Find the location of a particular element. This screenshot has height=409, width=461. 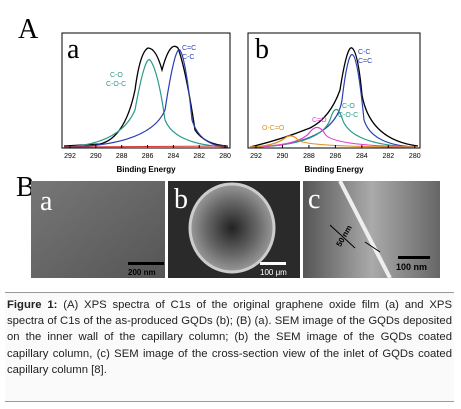

image-label: c is located at coordinates (314, 199).